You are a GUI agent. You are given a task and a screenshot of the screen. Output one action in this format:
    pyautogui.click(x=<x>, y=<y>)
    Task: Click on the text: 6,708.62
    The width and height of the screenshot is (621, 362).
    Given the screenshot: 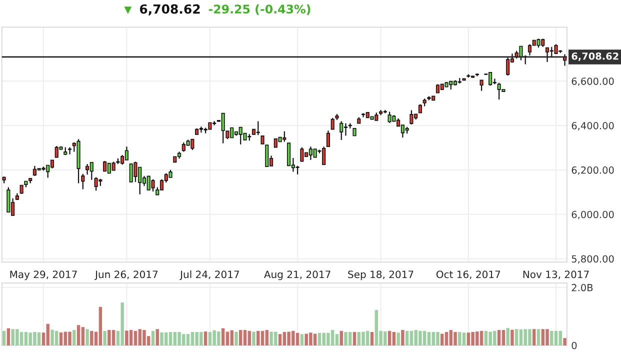 What is the action you would take?
    pyautogui.click(x=170, y=10)
    